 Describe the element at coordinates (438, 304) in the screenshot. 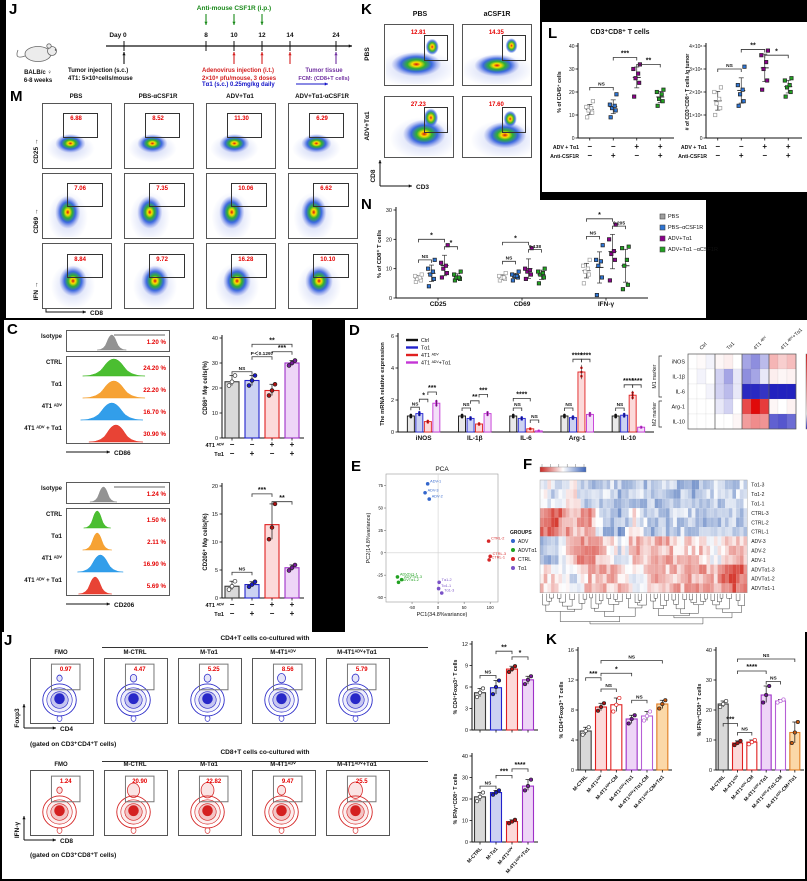

I see `svg-text: CD25` at that location.